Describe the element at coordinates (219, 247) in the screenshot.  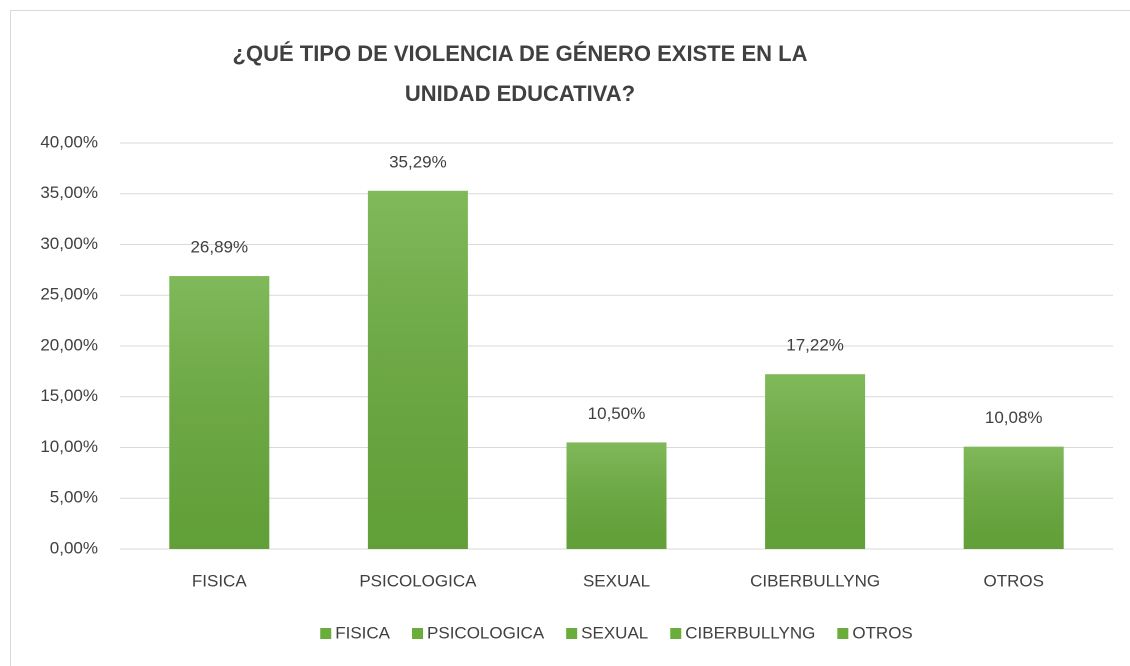
I see `data-label: 26,89%` at that location.